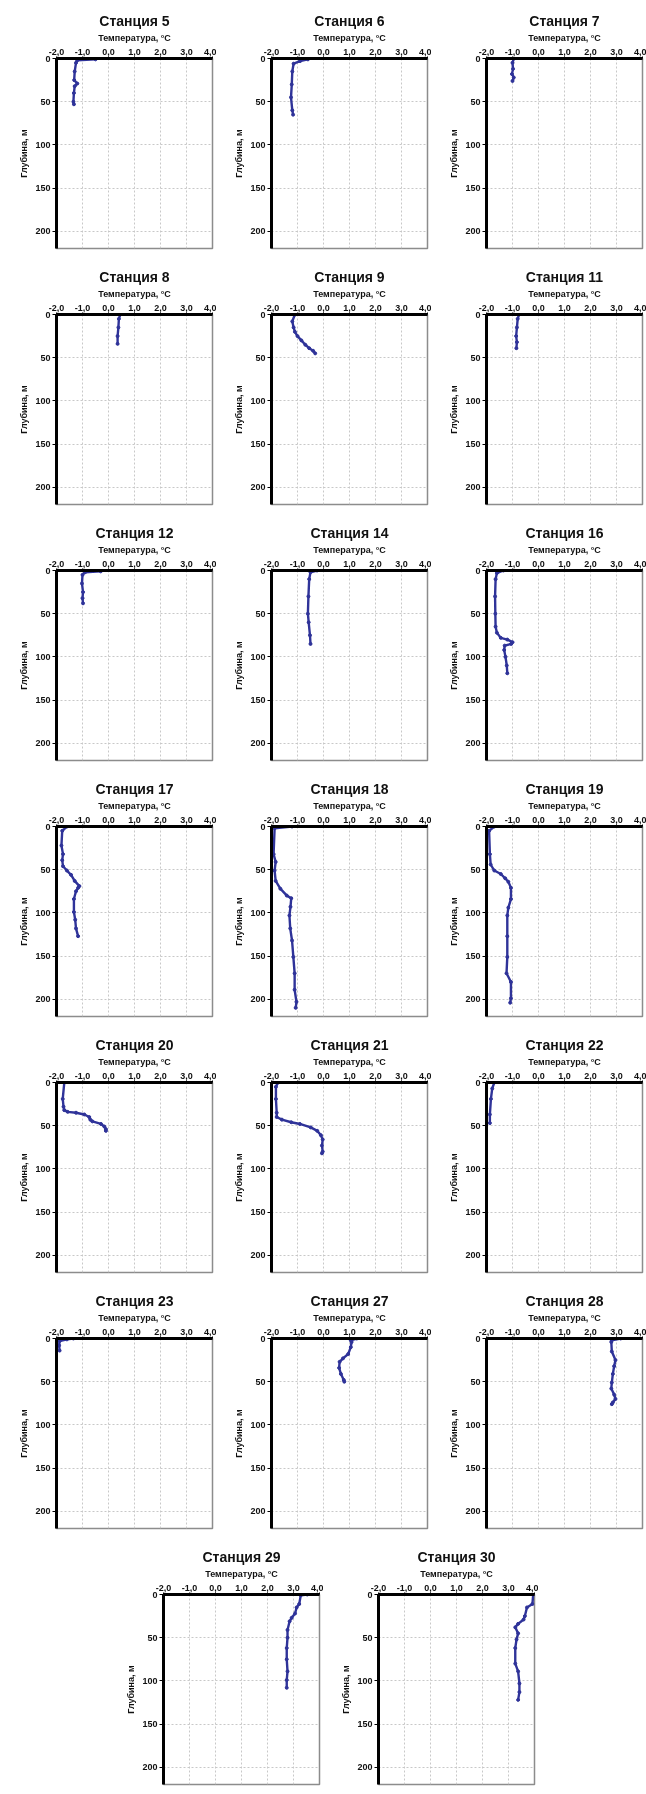  What do you see at coordinates (349, 532) in the screenshot?
I see `chart-title: Станция 14` at bounding box center [349, 532].